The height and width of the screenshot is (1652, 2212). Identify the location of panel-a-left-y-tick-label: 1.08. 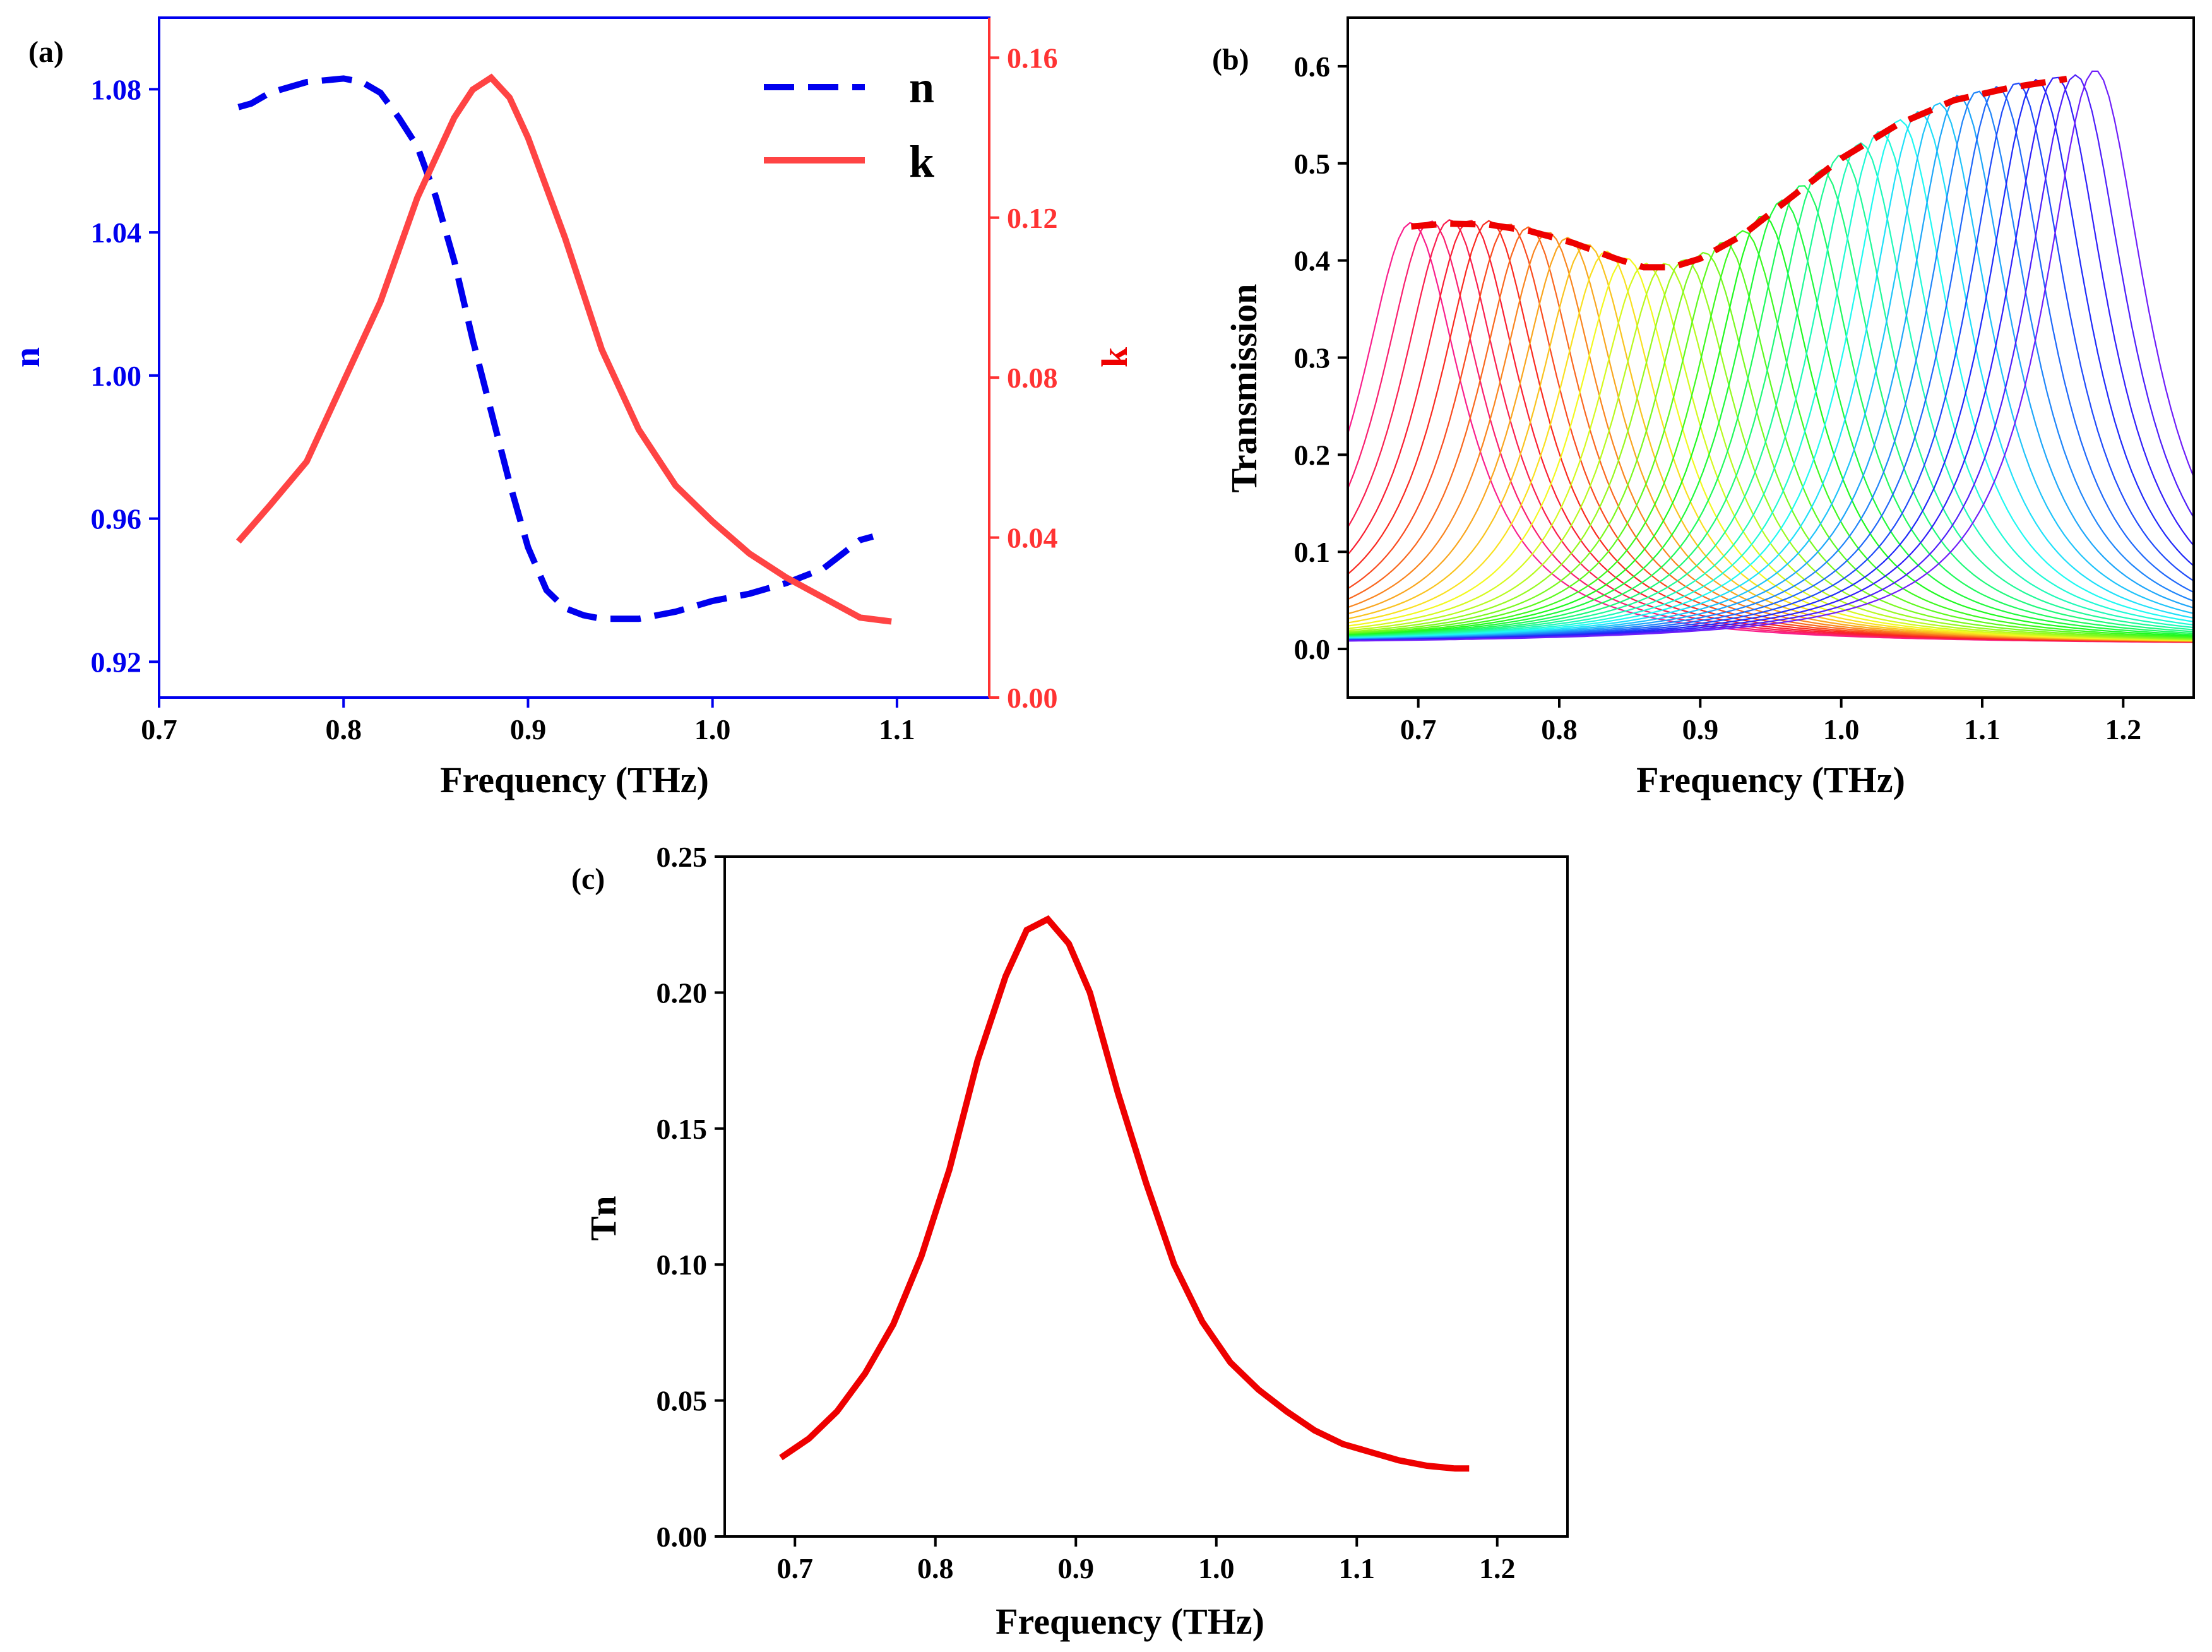
(116, 89).